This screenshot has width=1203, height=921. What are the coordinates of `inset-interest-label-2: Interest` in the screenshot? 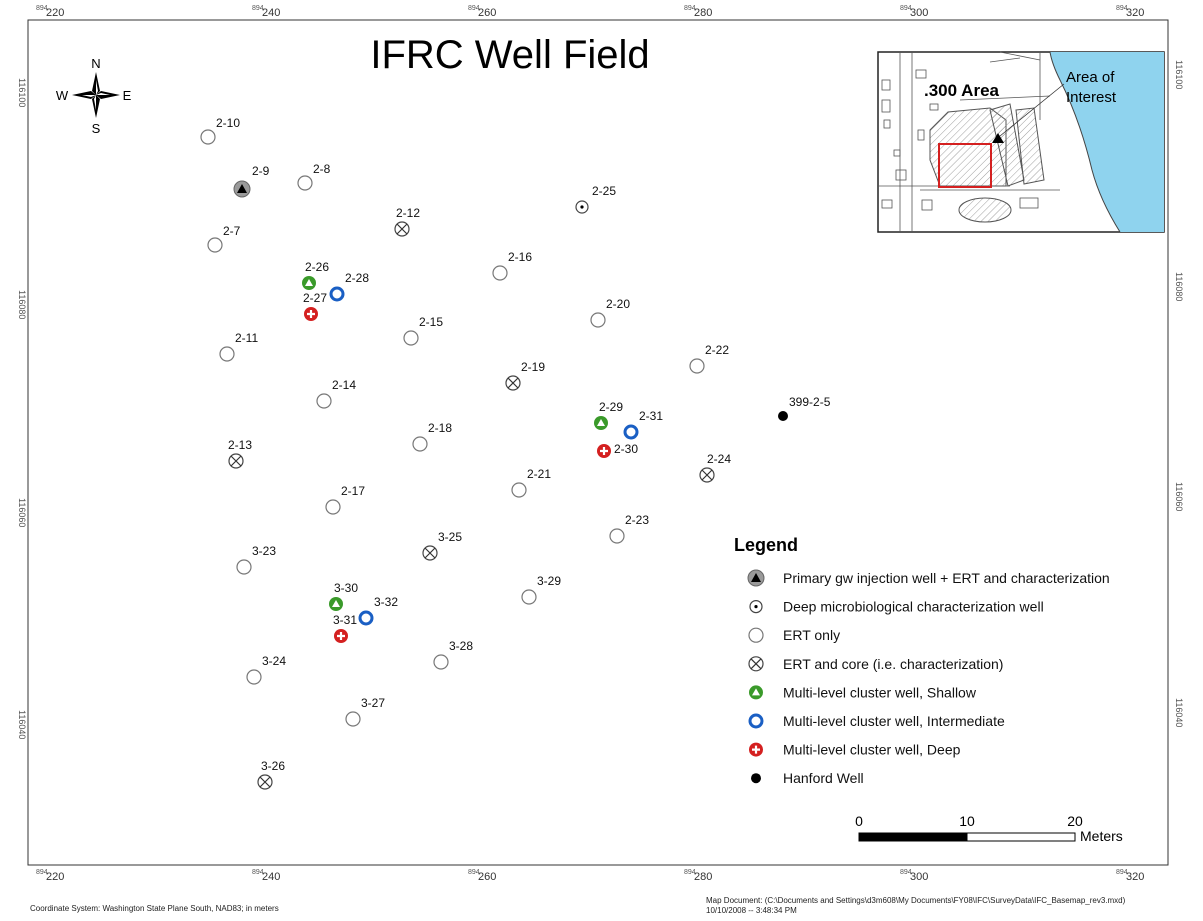 It's located at (1091, 97).